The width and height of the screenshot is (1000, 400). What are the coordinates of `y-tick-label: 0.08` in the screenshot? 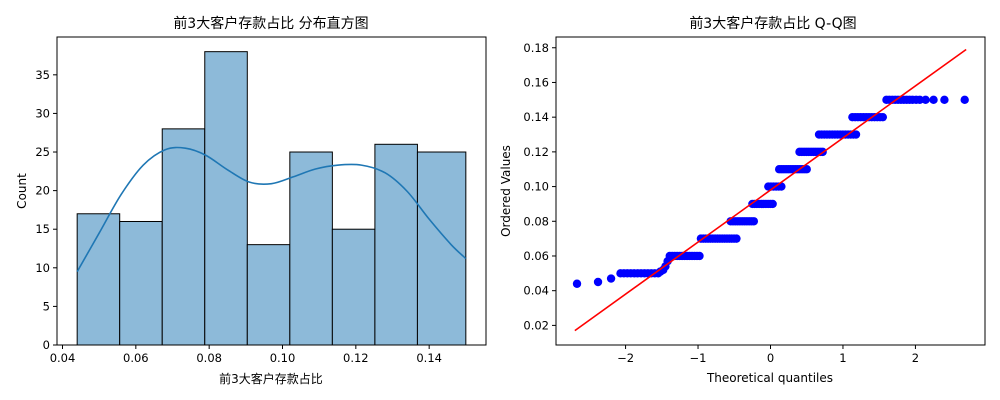 It's located at (536, 221).